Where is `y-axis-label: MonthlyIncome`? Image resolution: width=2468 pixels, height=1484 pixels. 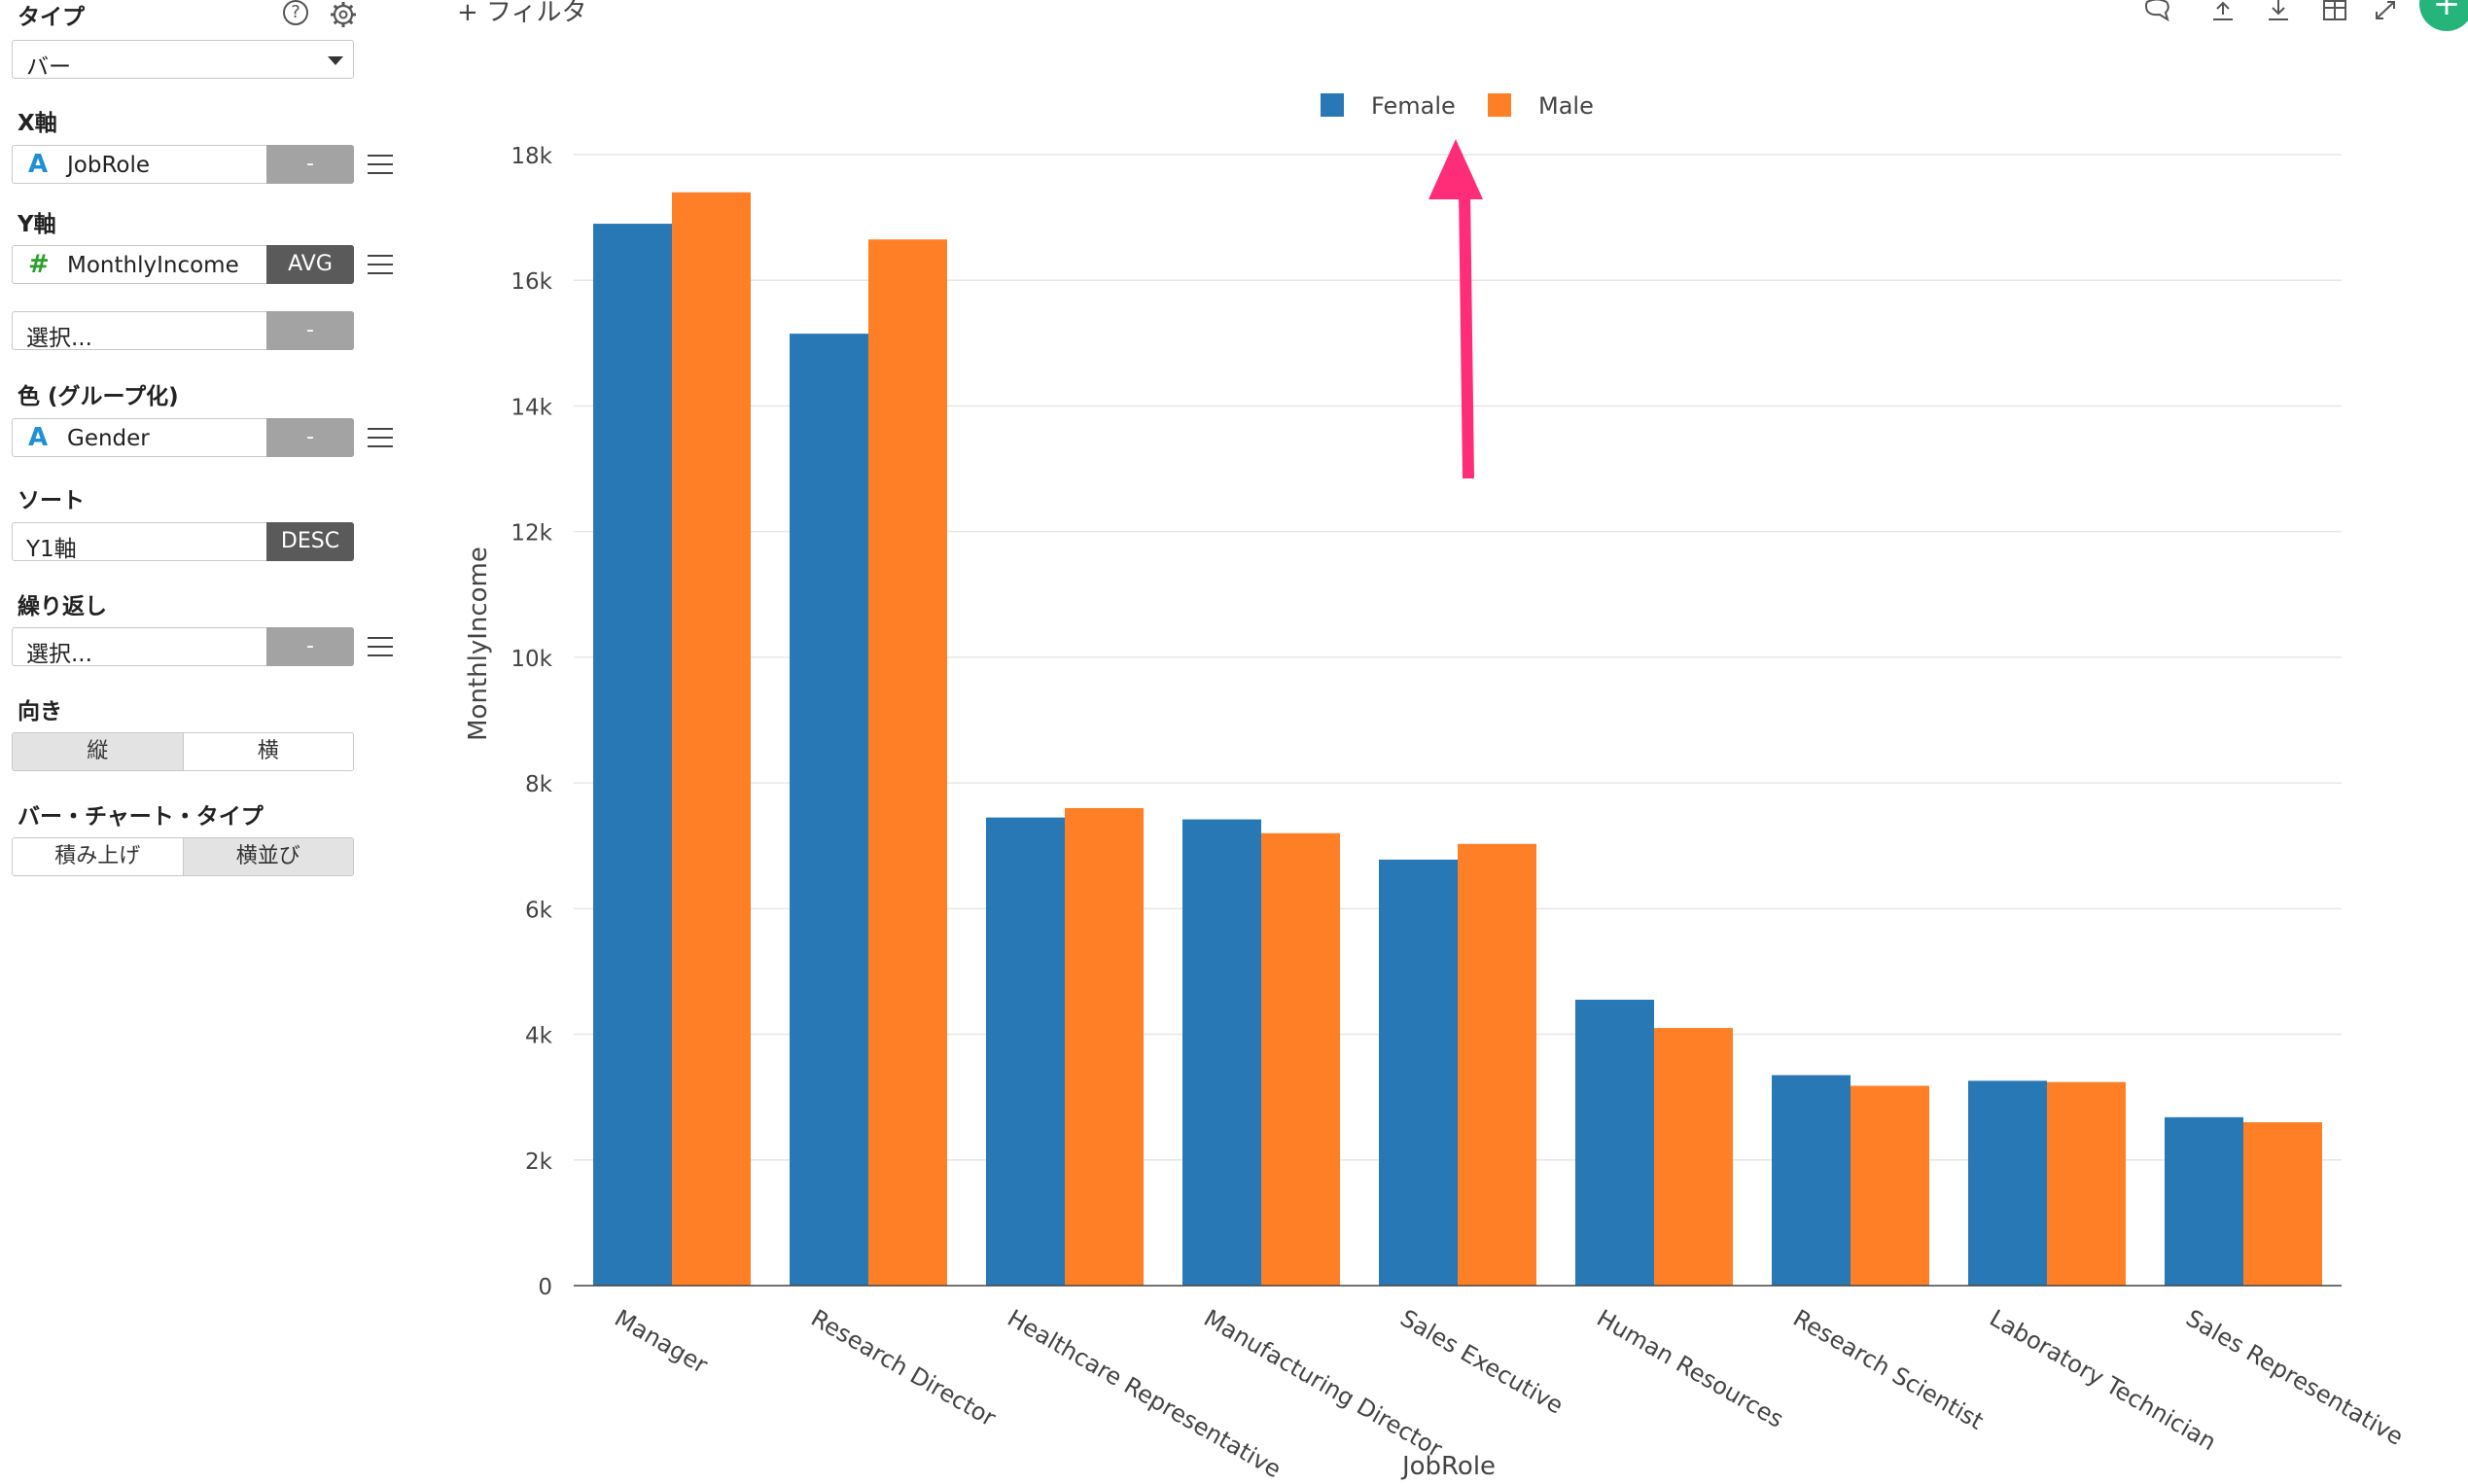
y-axis-label: MonthlyIncome is located at coordinates (478, 644).